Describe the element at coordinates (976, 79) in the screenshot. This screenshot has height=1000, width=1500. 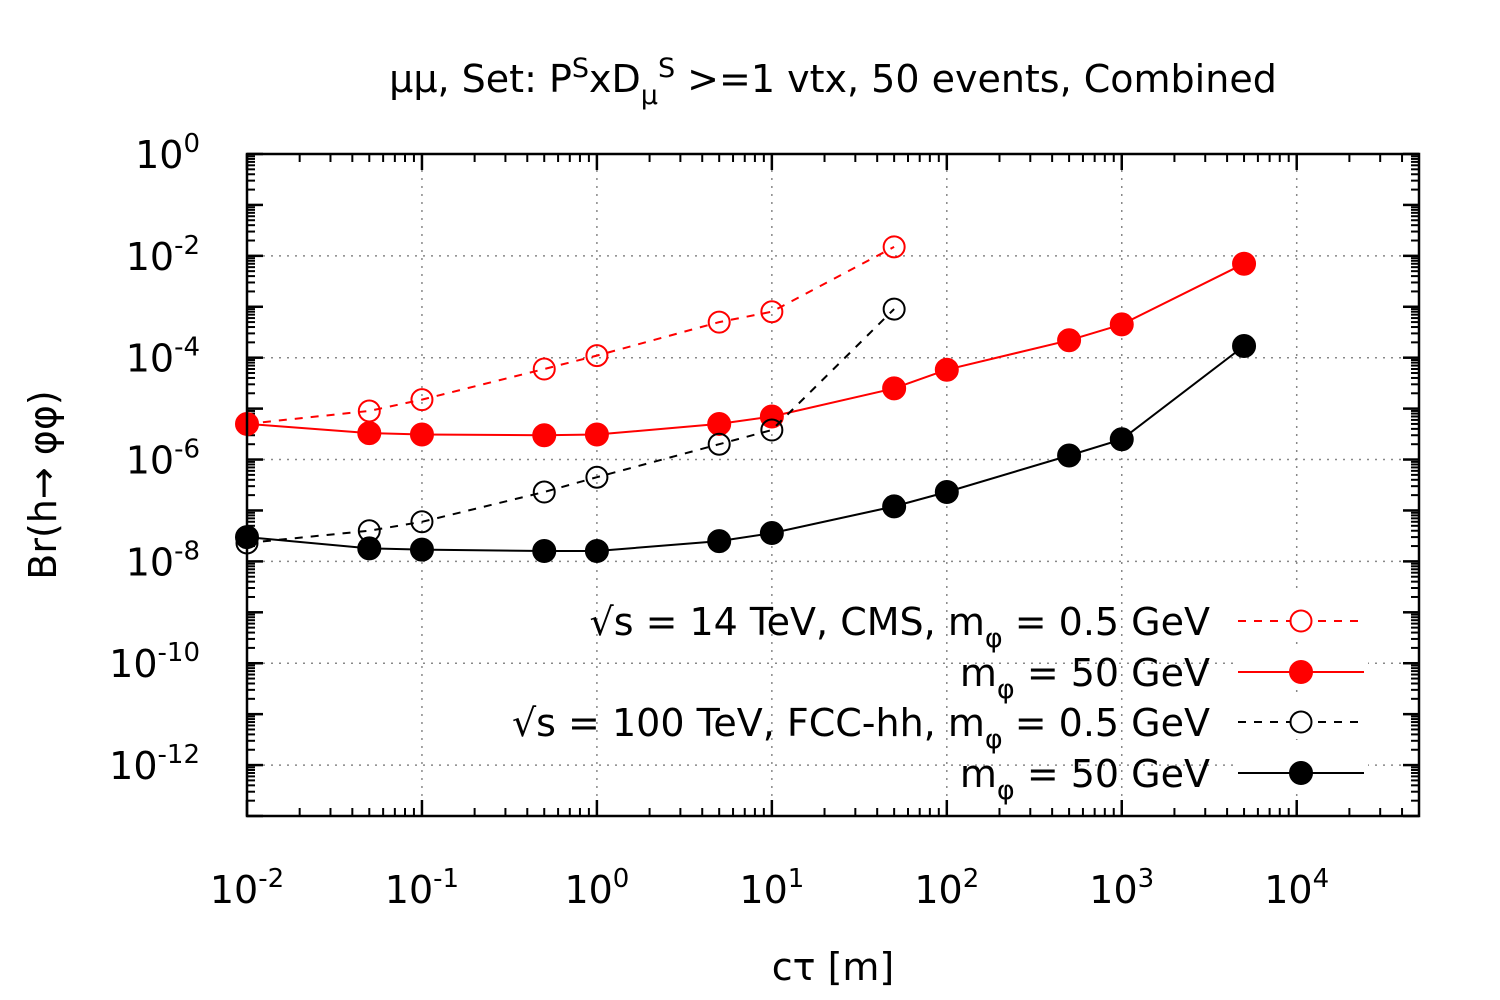
I see `title-suffix: >=1 vtx, 50 events, Combined` at that location.